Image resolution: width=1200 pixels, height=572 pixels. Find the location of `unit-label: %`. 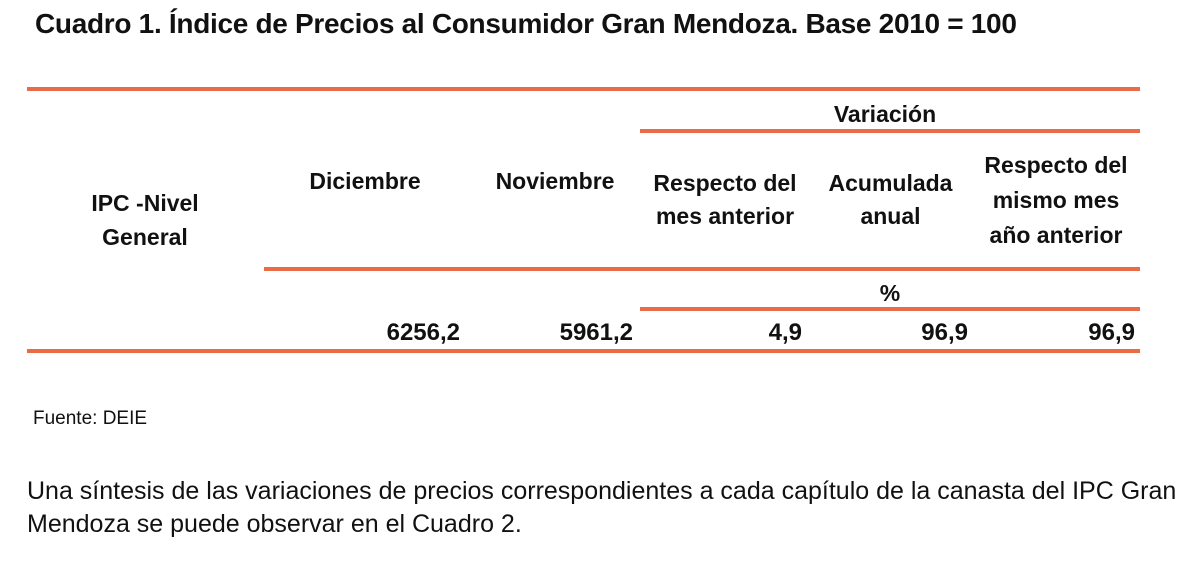

unit-label: % is located at coordinates (890, 293).